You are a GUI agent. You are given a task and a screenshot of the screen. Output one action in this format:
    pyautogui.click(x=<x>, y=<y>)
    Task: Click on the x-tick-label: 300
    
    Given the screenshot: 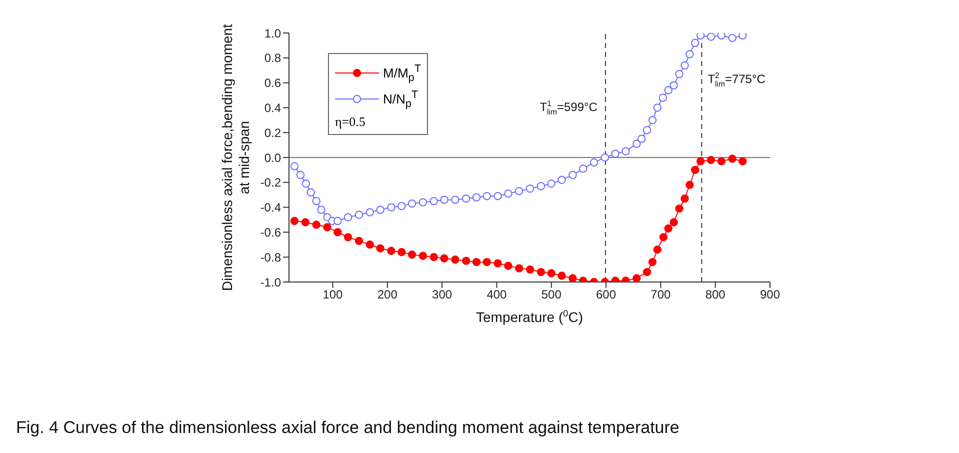 What is the action you would take?
    pyautogui.click(x=442, y=295)
    